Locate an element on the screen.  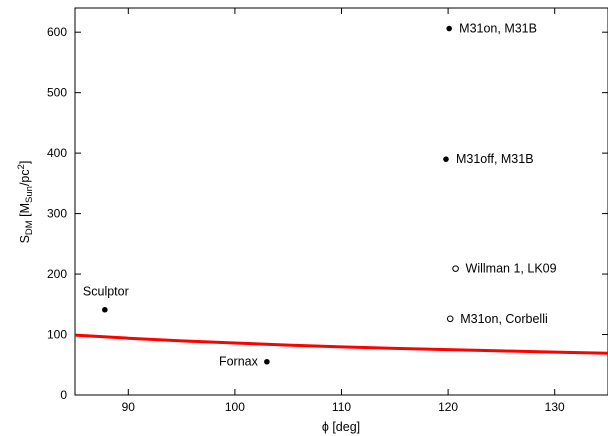
curve-layer is located at coordinates (341, 344).